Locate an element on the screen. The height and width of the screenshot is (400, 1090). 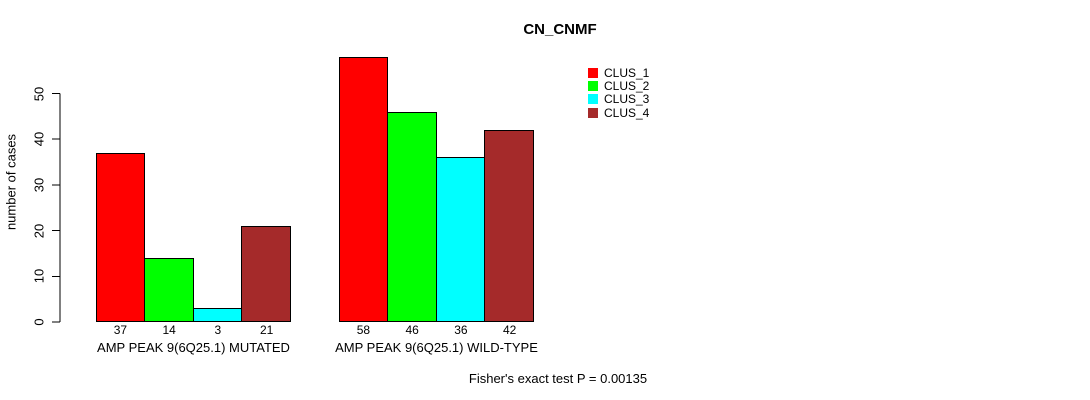
bar-value-label: 14 is located at coordinates (169, 330).